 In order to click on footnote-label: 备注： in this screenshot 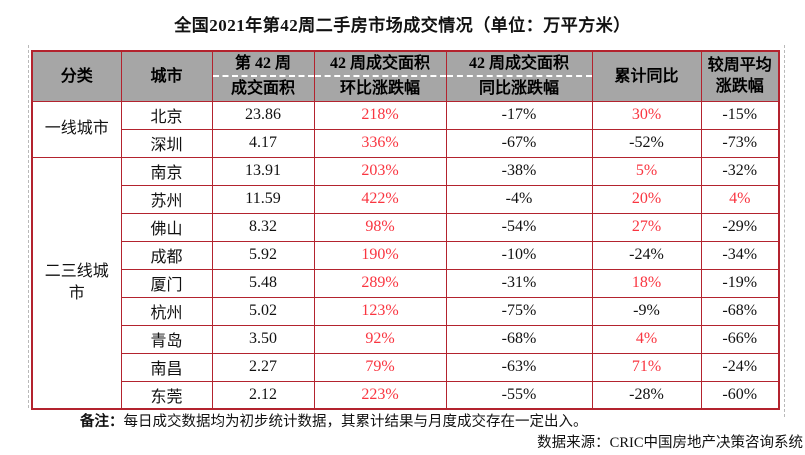, I will do `click(102, 422)`.